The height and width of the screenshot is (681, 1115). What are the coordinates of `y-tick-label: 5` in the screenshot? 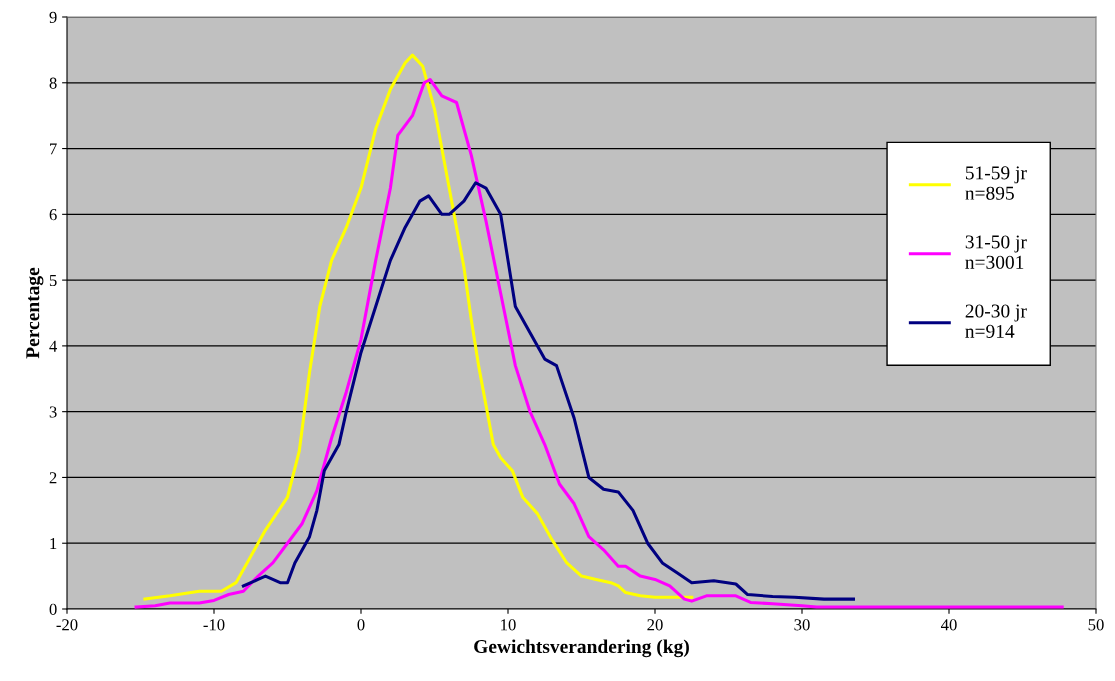 It's located at (53, 280).